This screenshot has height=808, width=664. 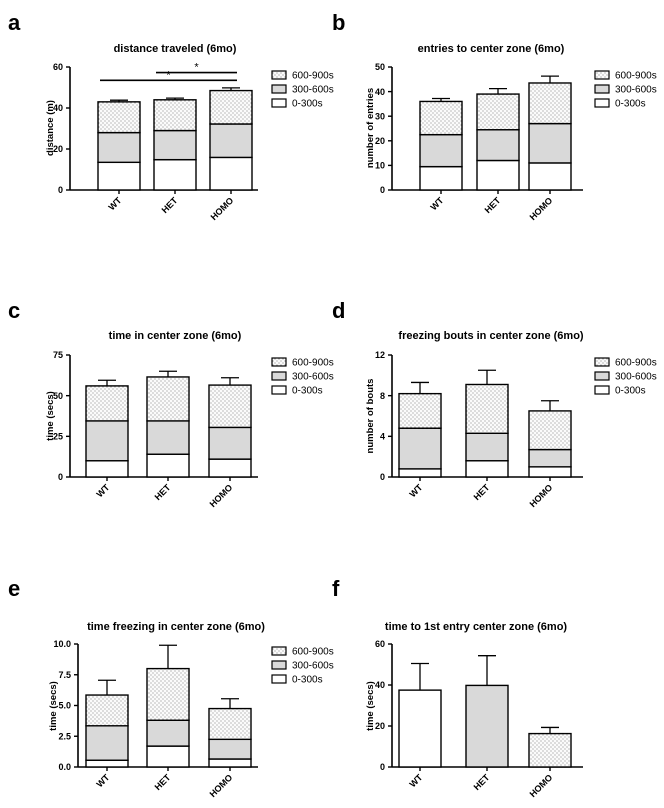 What do you see at coordinates (53, 706) in the screenshot?
I see `y-axis-label: time (secs)` at bounding box center [53, 706].